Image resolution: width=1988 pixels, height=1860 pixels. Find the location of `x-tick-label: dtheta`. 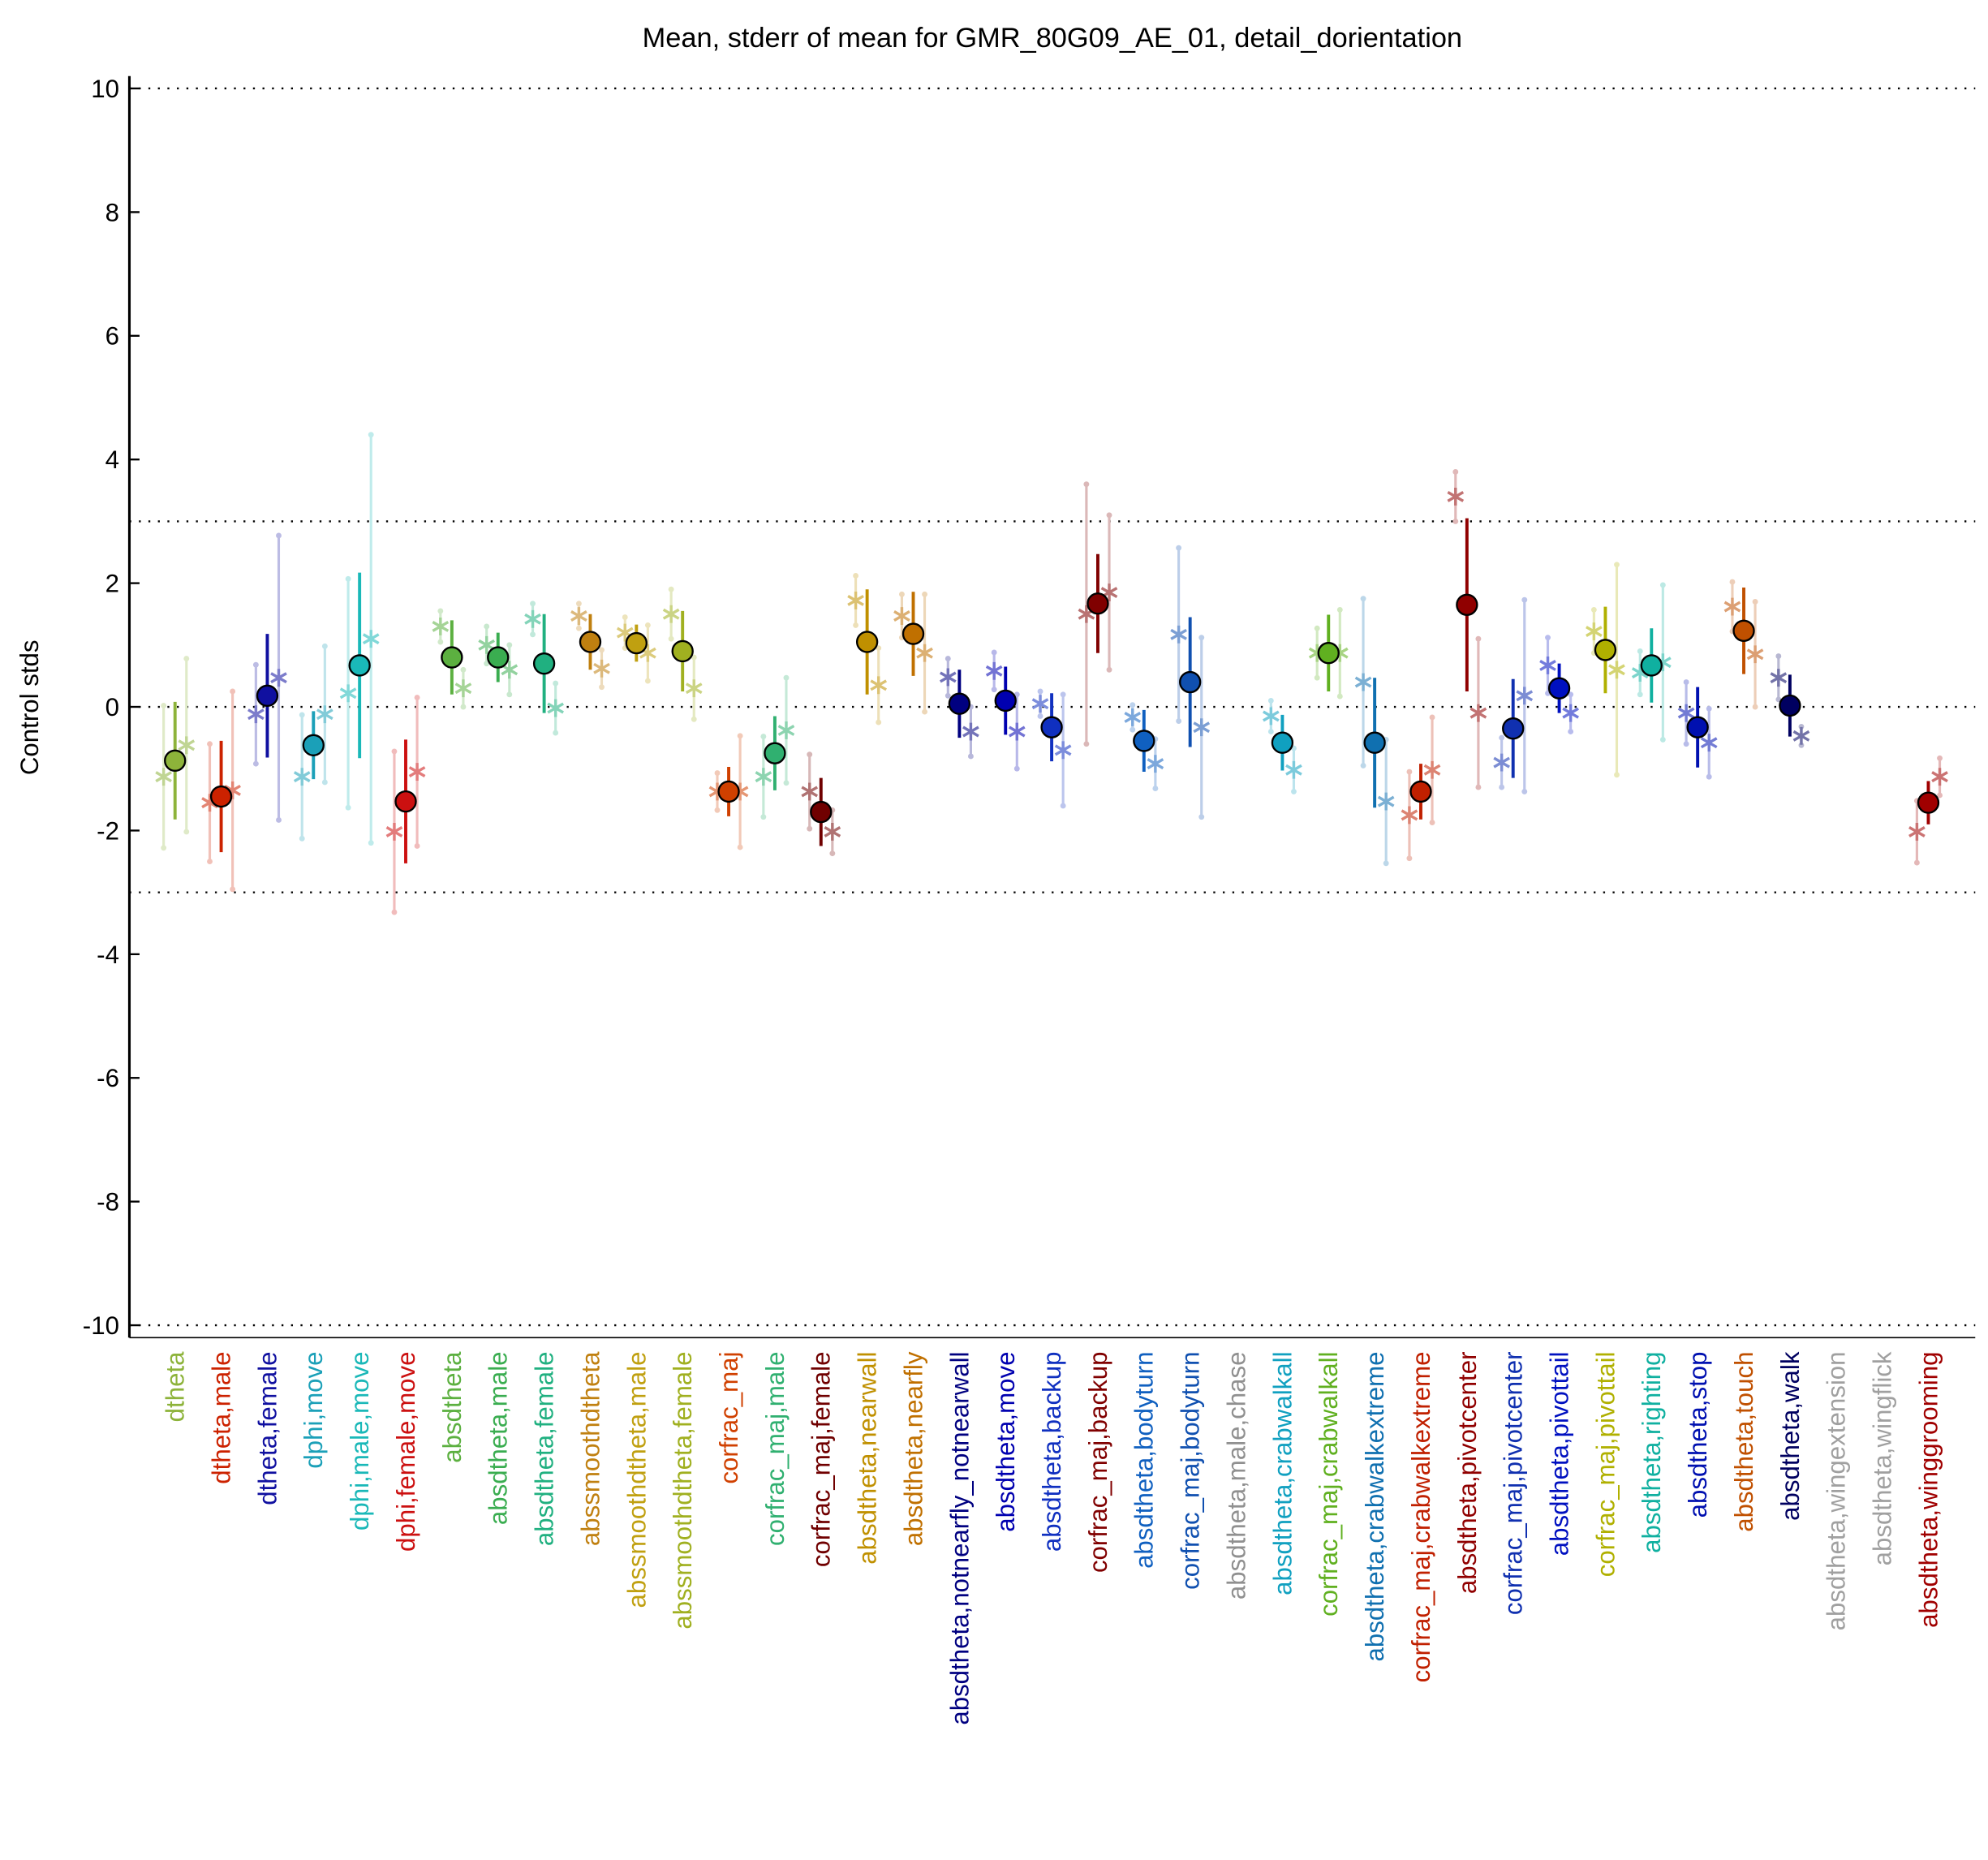

x-tick-label: dtheta is located at coordinates (175, 1386).